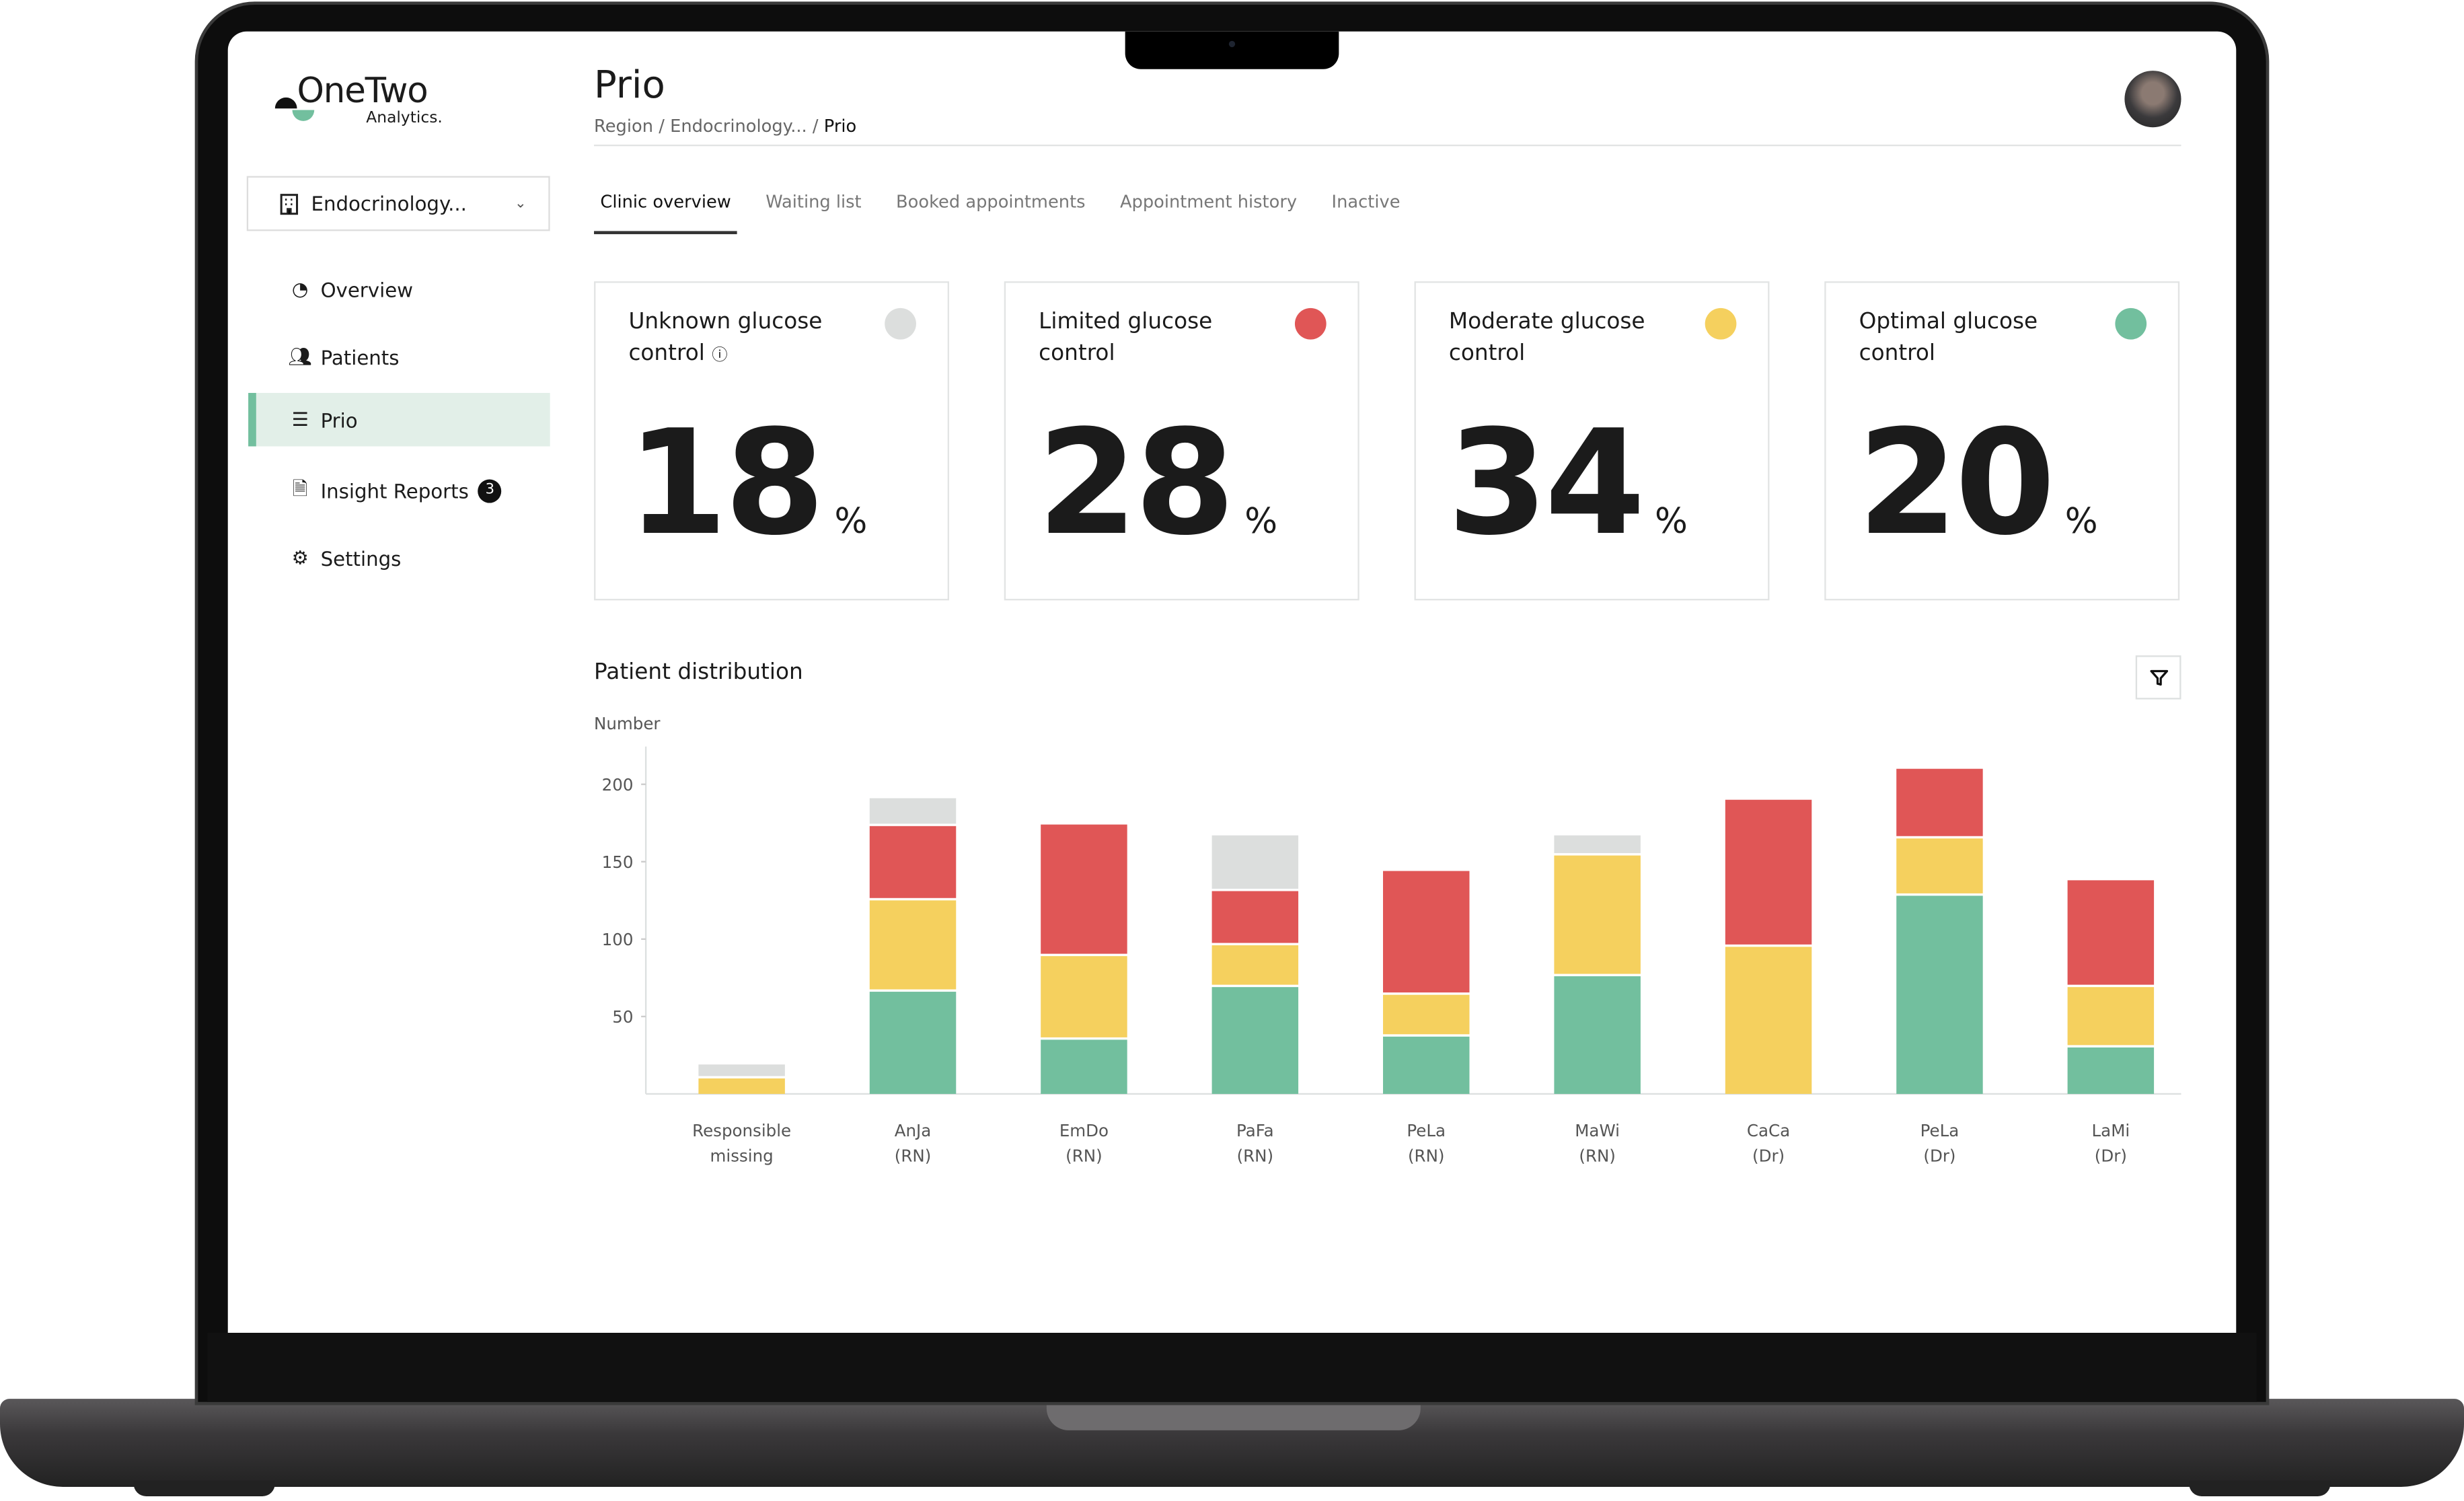  Describe the element at coordinates (627, 724) in the screenshot. I see `y-axis-label: Number` at that location.